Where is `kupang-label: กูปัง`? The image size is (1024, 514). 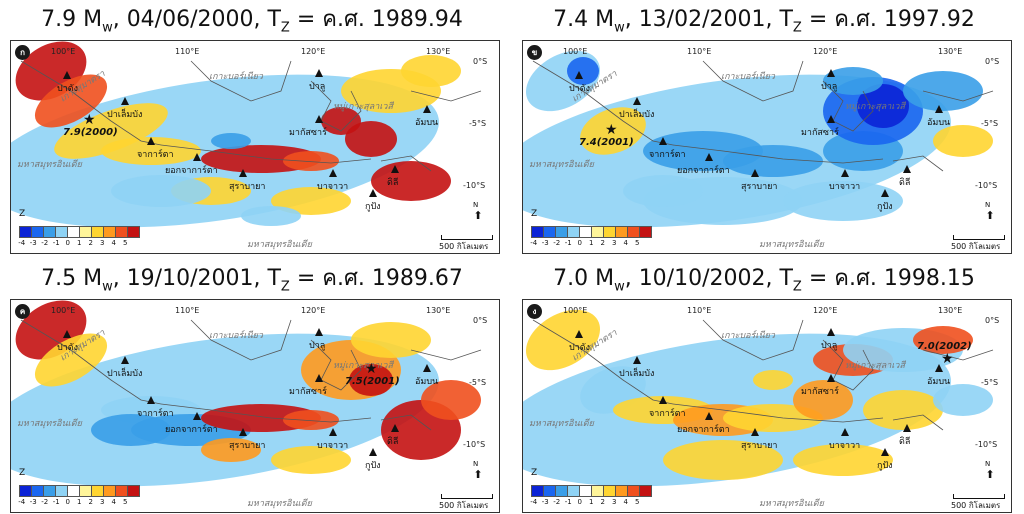 kupang-label: กูปัง is located at coordinates (885, 466).